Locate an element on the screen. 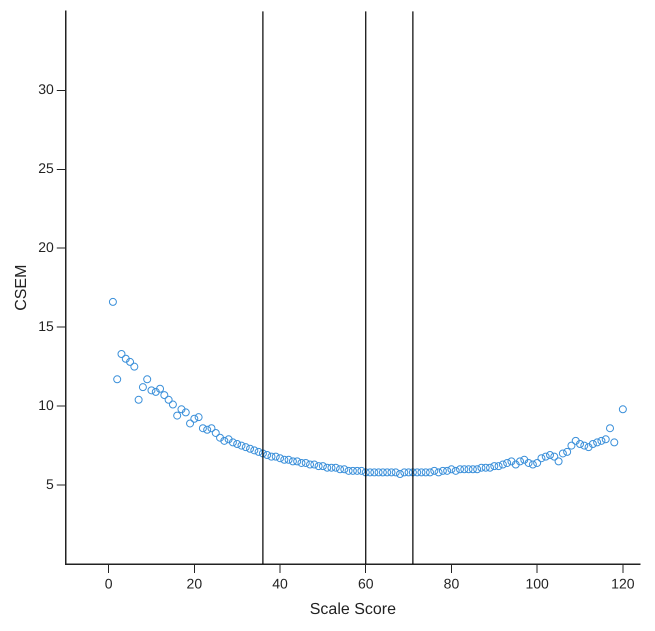 Image resolution: width=655 pixels, height=631 pixels. x-tick-label: 20 is located at coordinates (194, 583).